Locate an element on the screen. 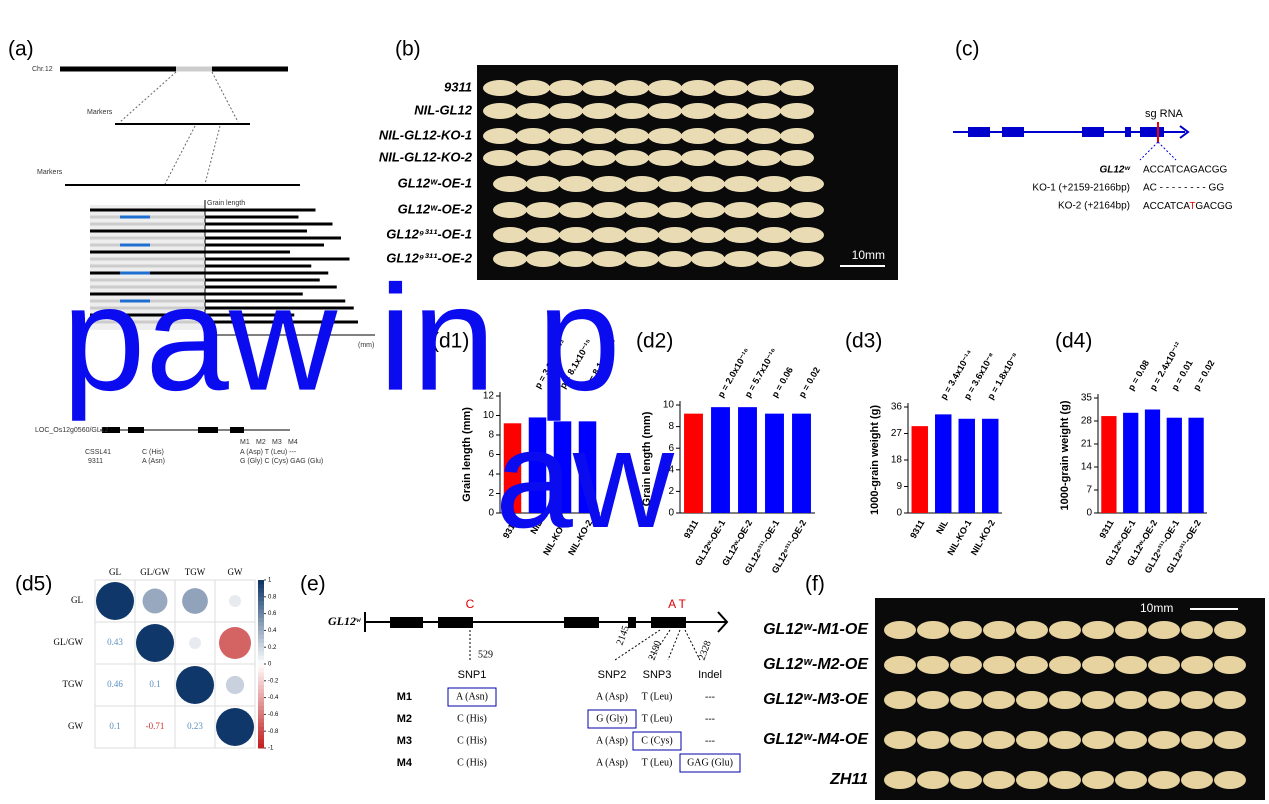 This screenshot has width=1269, height=804. label: M3 is located at coordinates (277, 442).